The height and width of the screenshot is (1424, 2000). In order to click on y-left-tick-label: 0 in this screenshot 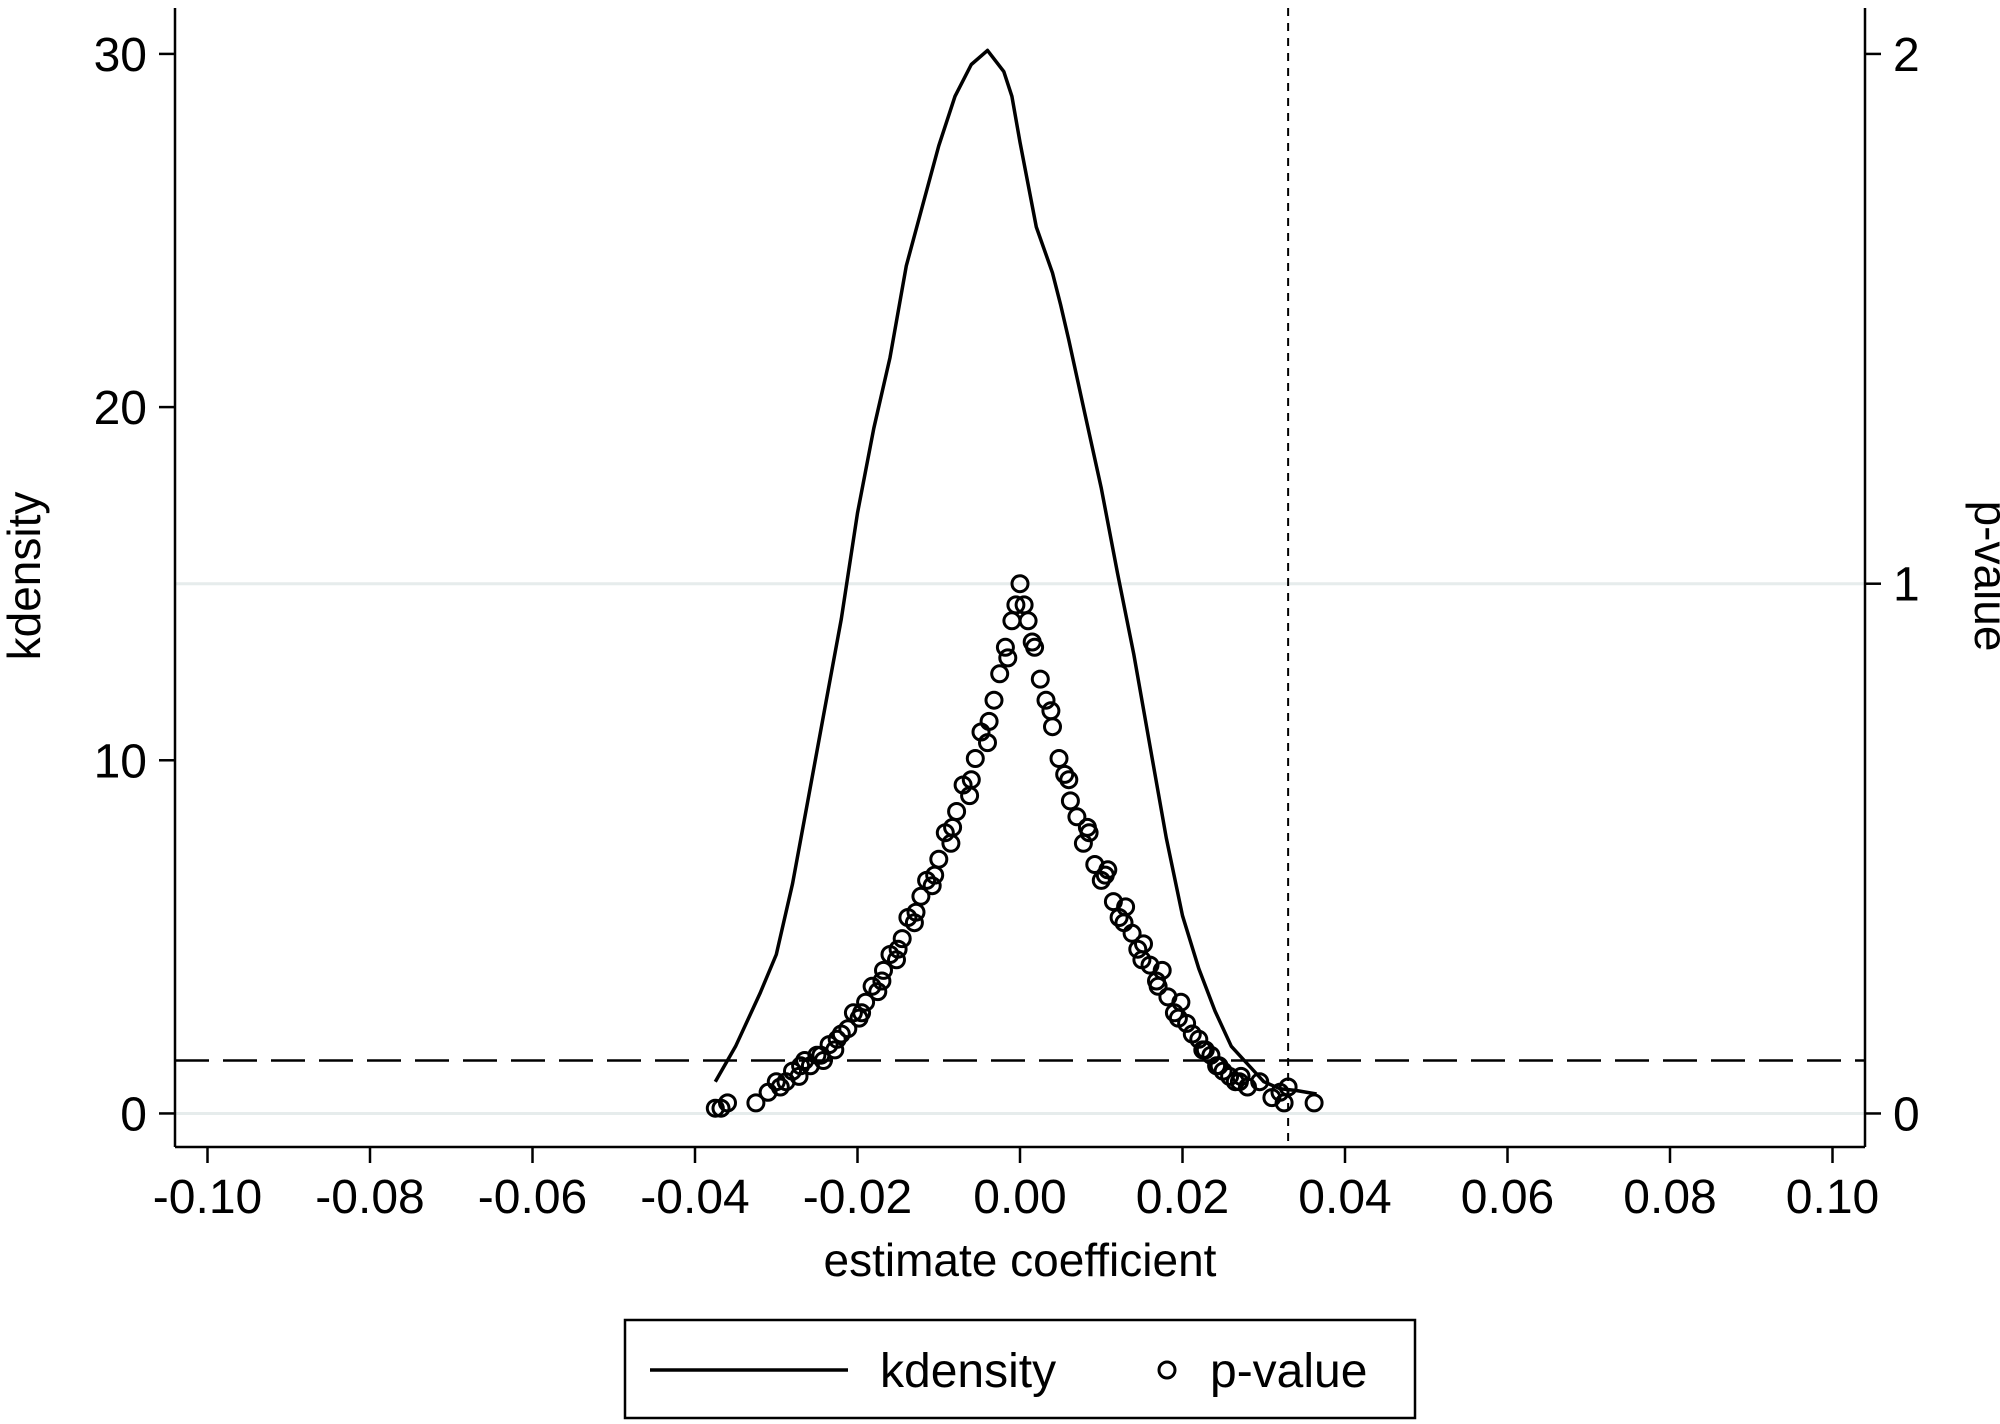, I will do `click(133, 1114)`.